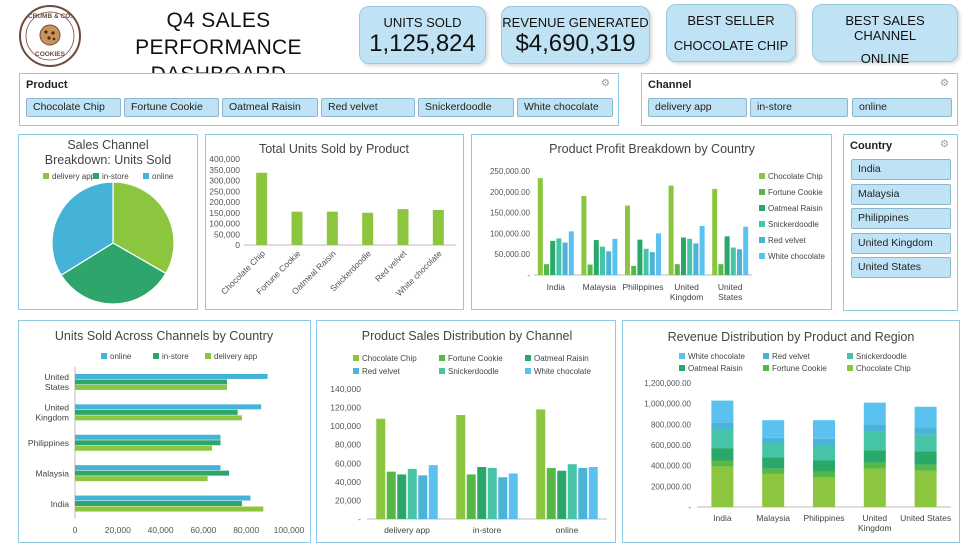 The width and height of the screenshot is (979, 551). What do you see at coordinates (467, 336) in the screenshot?
I see `chart-title: Product Sales Distribution by Channel` at bounding box center [467, 336].